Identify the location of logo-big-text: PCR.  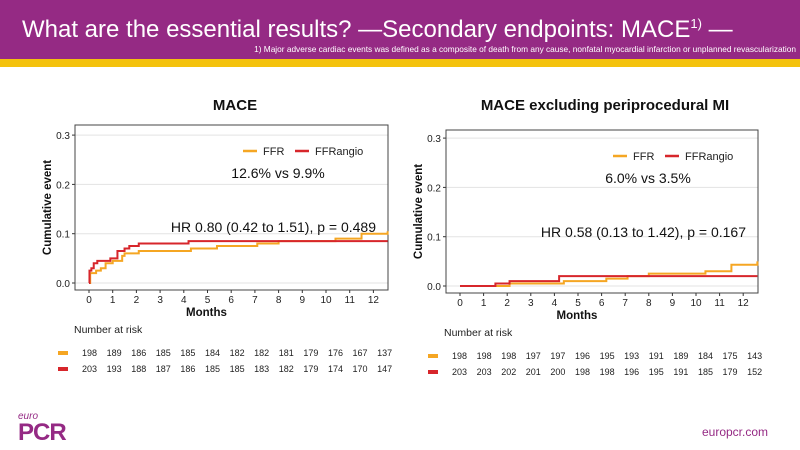
(42, 432).